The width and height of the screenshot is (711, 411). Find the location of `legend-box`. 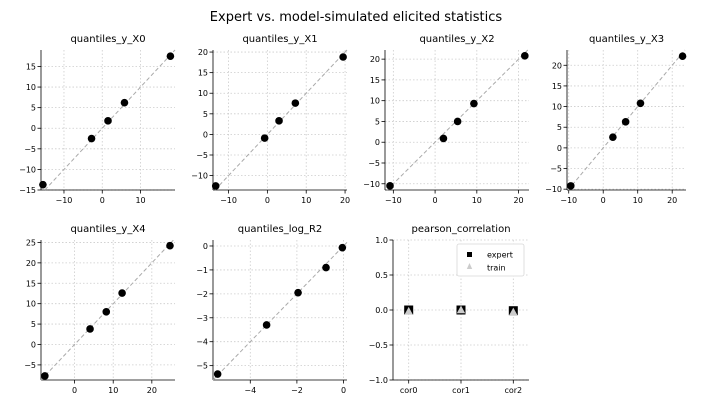

legend-box is located at coordinates (490, 260).